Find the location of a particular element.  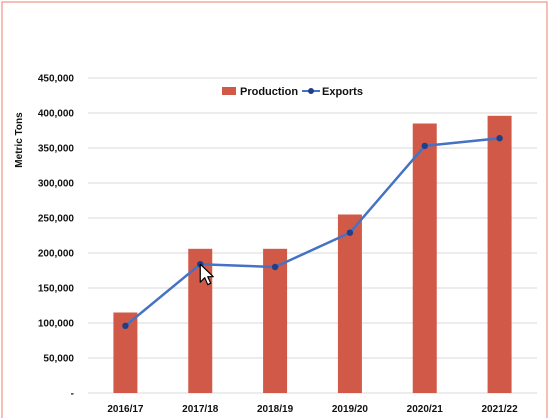

x-tick-label: 2021/22 is located at coordinates (500, 409).